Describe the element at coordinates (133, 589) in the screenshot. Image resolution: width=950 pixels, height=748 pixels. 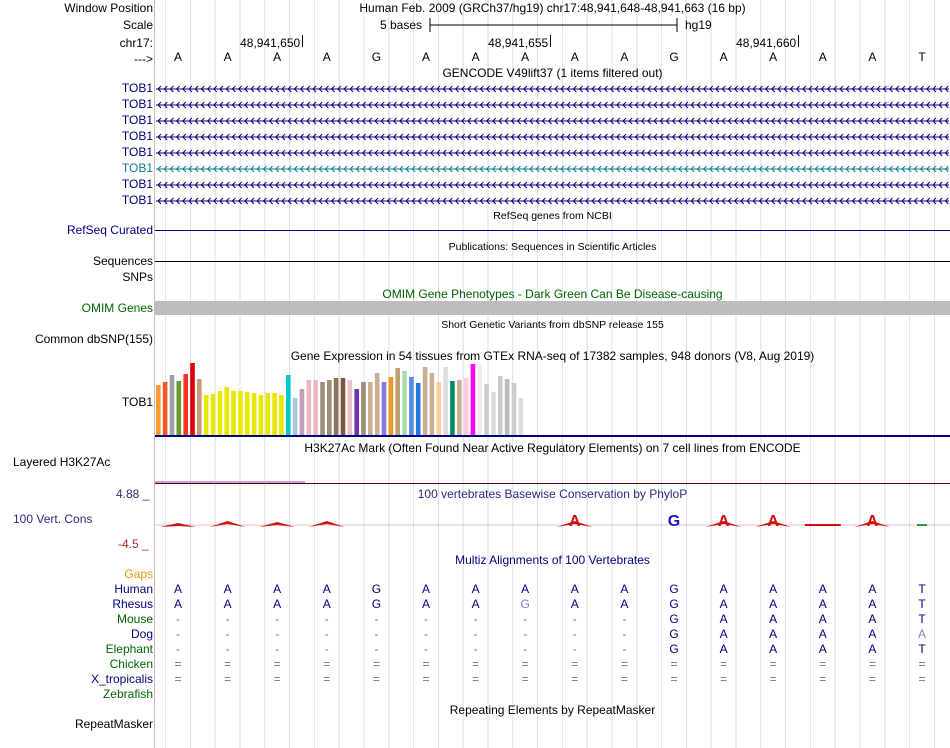
I see `species-label: Human` at that location.